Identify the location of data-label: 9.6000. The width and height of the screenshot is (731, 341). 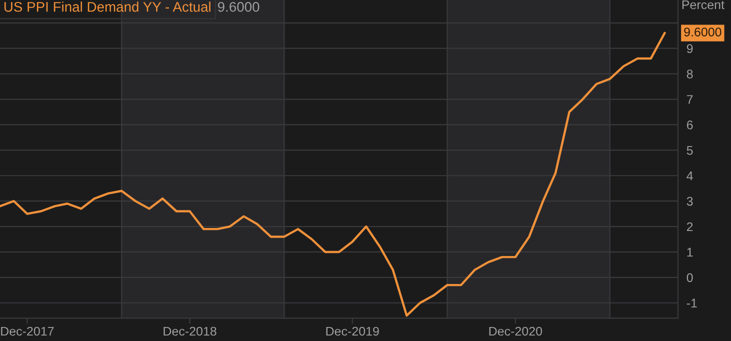
(703, 32).